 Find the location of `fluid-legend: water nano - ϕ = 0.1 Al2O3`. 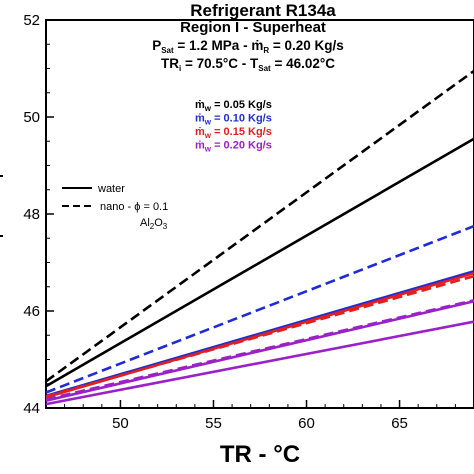

fluid-legend: water nano - ϕ = 0.1 Al2O3 is located at coordinates (115, 207).